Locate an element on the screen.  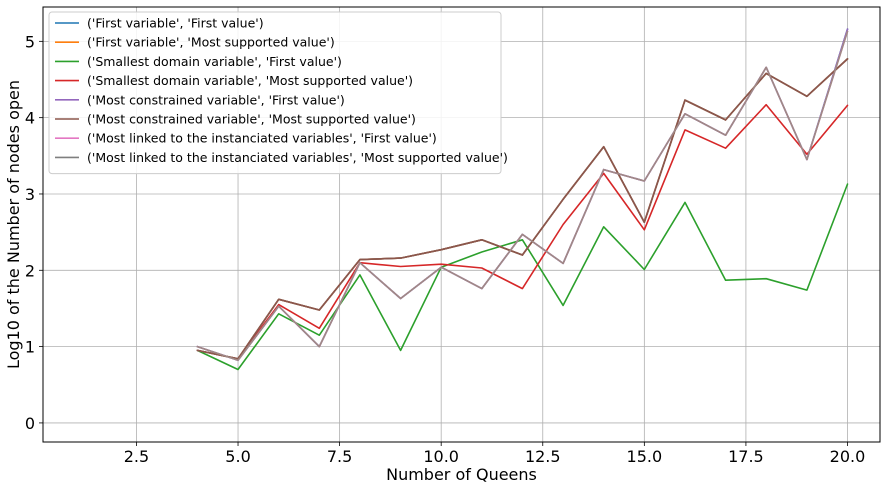
y-axis-title: Log10 of the Number of nodes open is located at coordinates (13, 224).